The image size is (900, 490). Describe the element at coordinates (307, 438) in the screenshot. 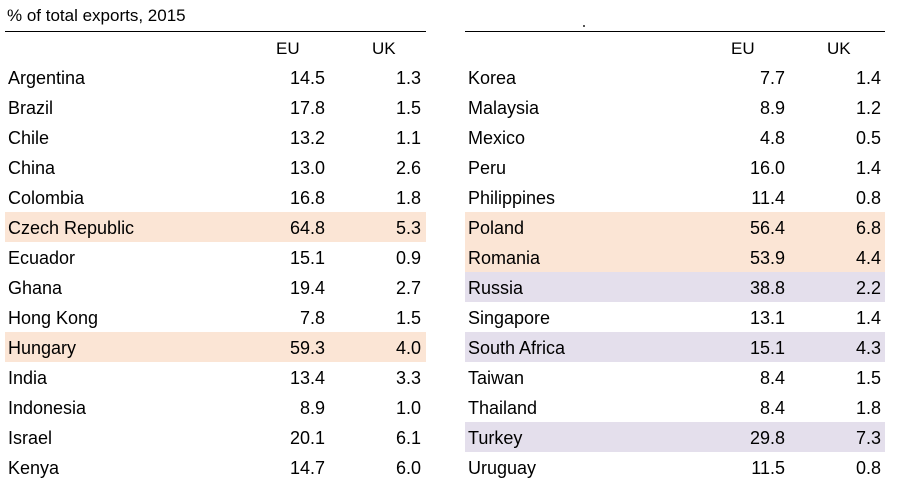

I see `eu-share-value: 20.1` at that location.